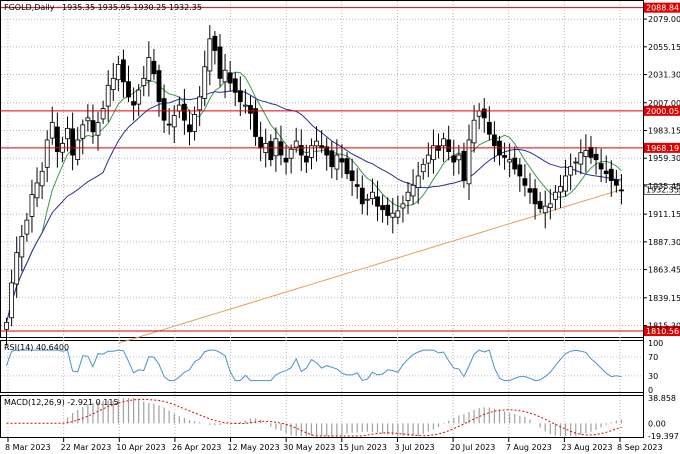 The image size is (680, 454). What do you see at coordinates (140, 447) in the screenshot?
I see `date-tick-label: 10 Apr 2023` at bounding box center [140, 447].